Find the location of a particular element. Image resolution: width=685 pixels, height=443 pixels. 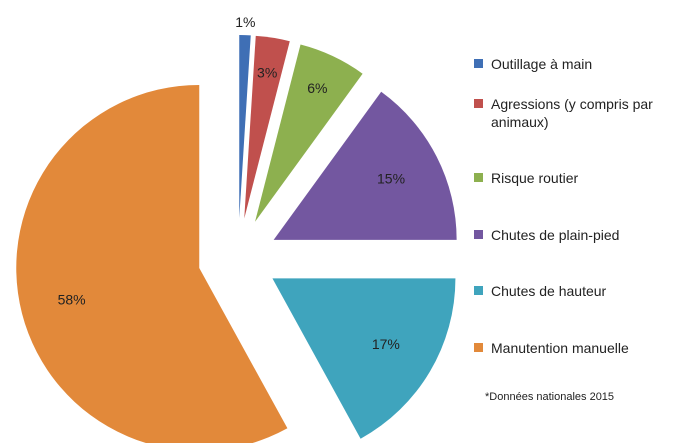

legend-item: Agressions (y compris par animaux) is located at coordinates (576, 113).